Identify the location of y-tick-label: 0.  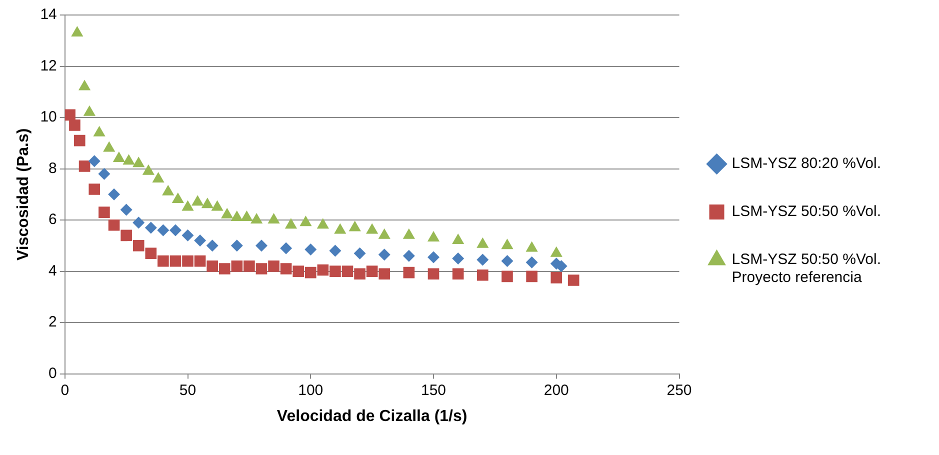
(52, 373).